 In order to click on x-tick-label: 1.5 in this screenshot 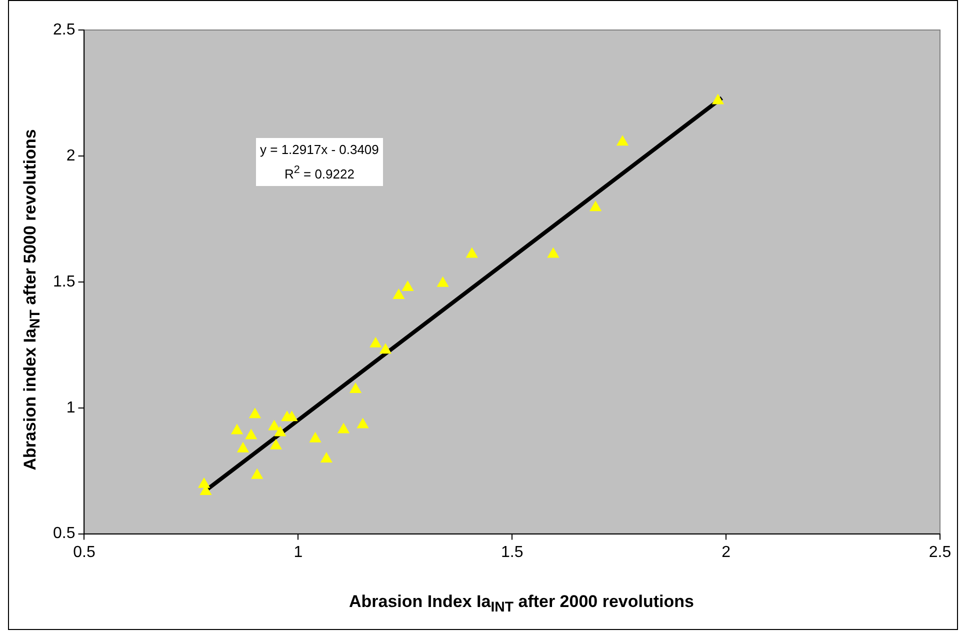, I will do `click(512, 552)`.